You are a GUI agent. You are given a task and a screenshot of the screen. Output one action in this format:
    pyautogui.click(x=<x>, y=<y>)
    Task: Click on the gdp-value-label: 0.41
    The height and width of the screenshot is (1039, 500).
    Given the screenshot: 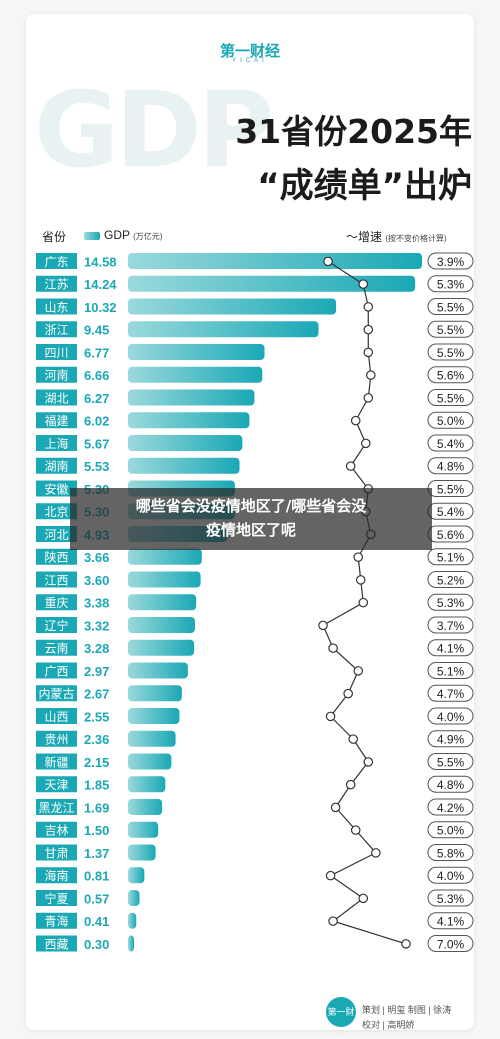 What is the action you would take?
    pyautogui.click(x=96, y=921)
    